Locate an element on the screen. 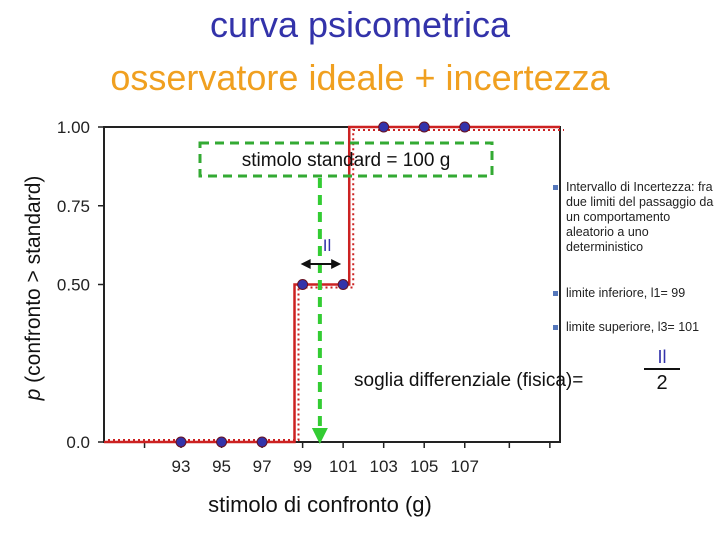 This screenshot has width=720, height=540. threshold-fraction: Il 2 is located at coordinates (662, 370).